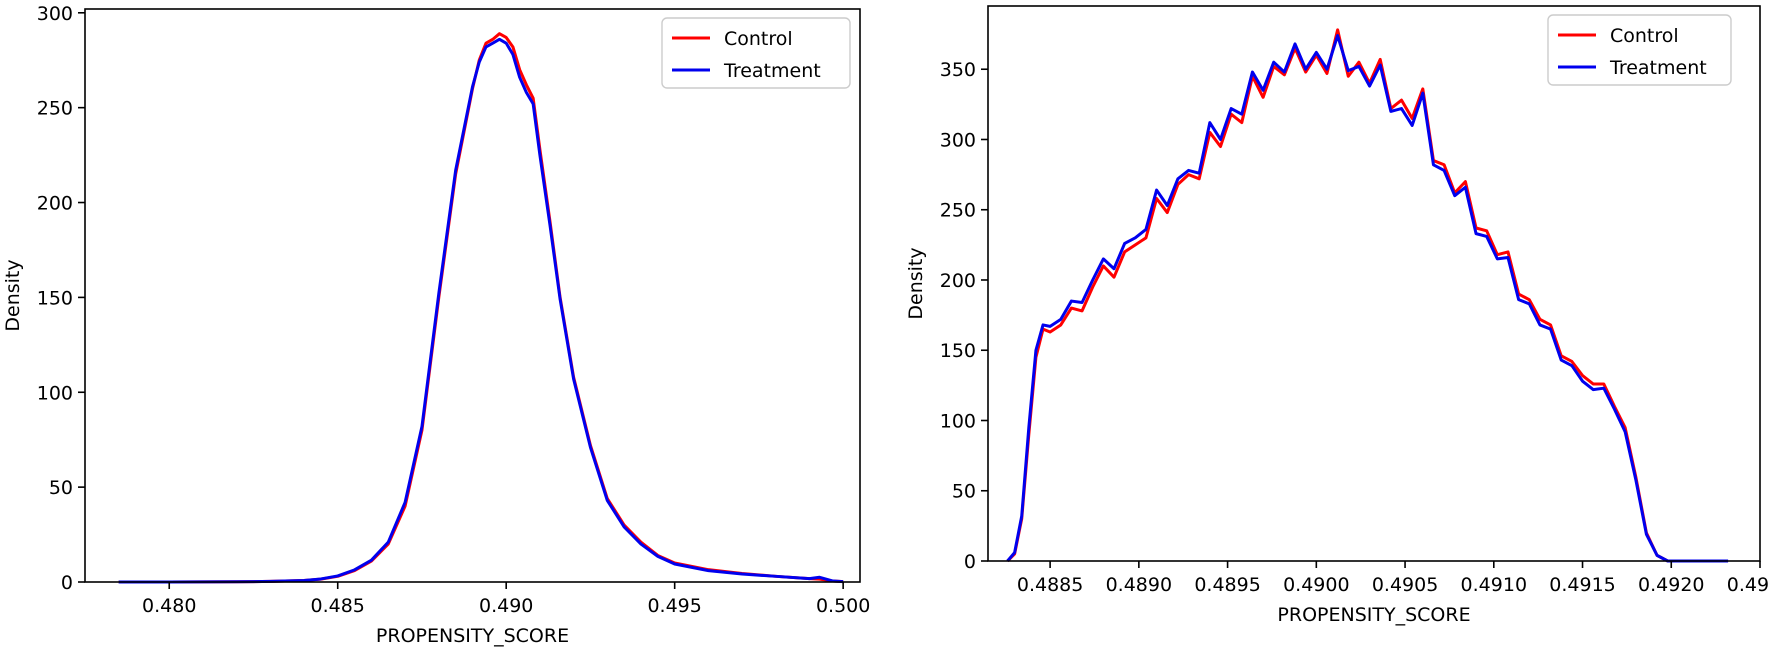  What do you see at coordinates (1494, 585) in the screenshot?
I see `x-tick-label: 0.4910` at bounding box center [1494, 585].